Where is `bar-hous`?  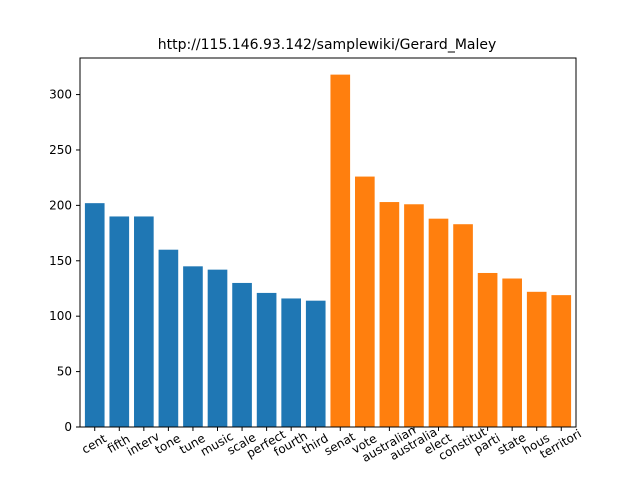 bar-hous is located at coordinates (536, 359).